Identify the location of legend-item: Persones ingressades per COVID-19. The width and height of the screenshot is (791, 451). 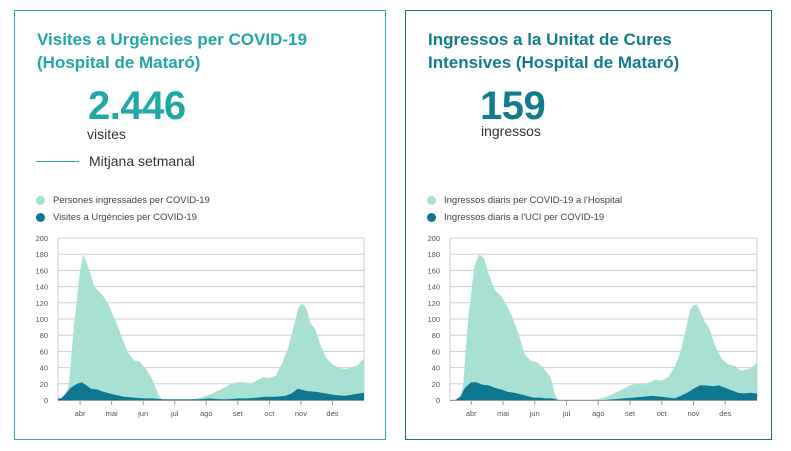
(123, 200).